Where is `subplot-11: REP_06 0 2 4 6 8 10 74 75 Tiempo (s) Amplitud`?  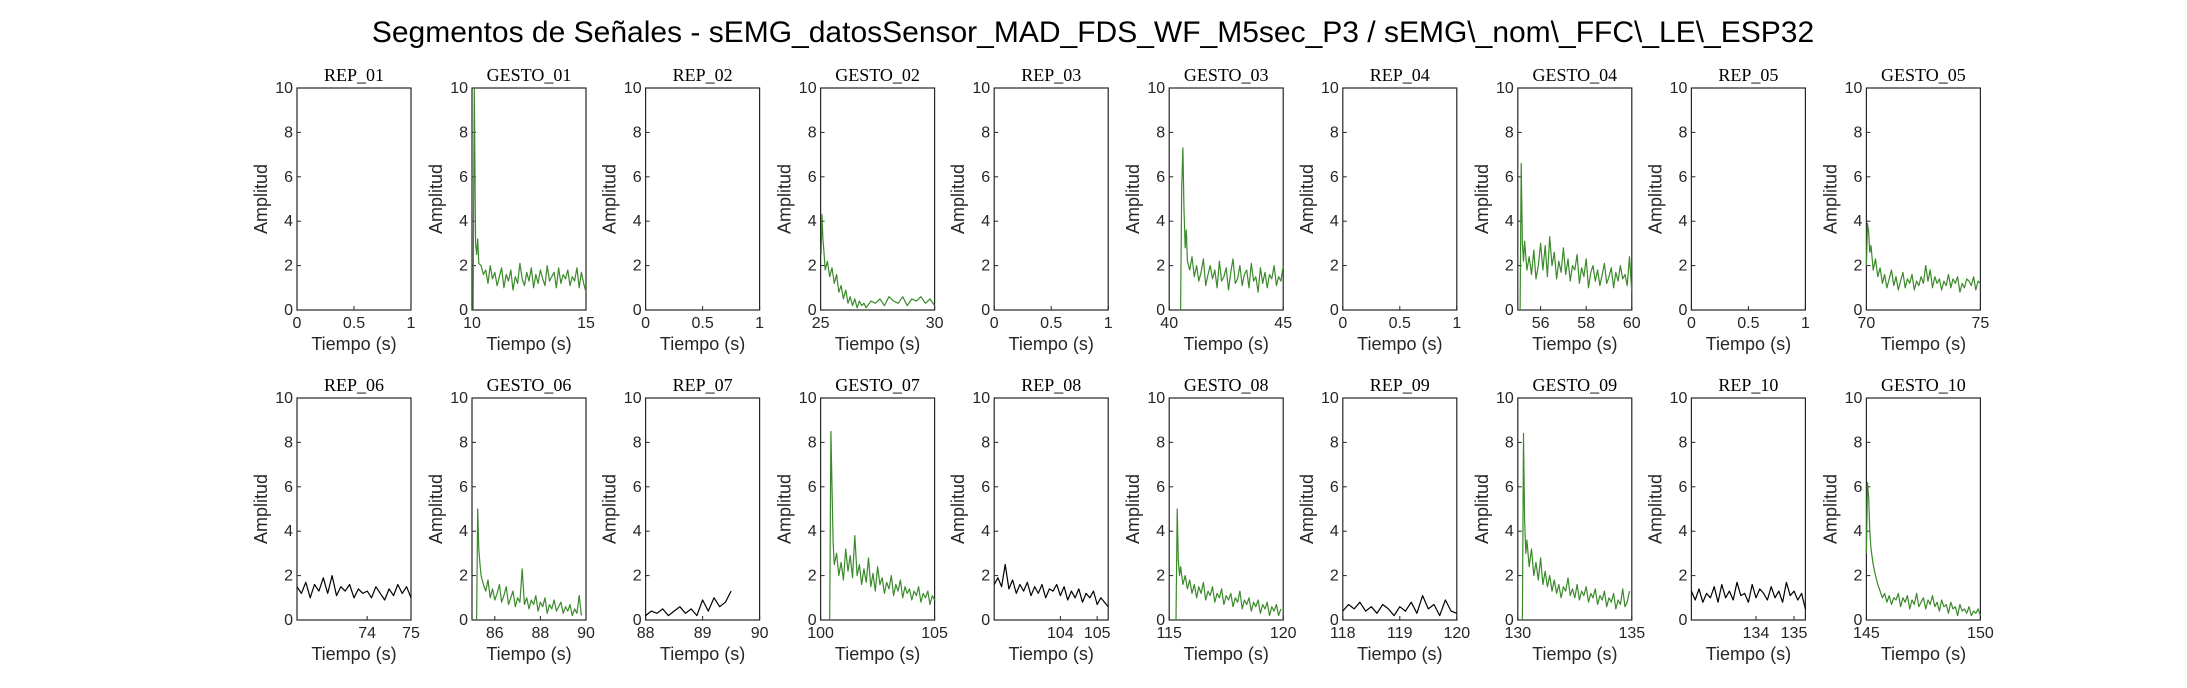 subplot-11: REP_06 0 2 4 6 8 10 74 75 Tiempo (s) Amplitud is located at coordinates (335, 519).